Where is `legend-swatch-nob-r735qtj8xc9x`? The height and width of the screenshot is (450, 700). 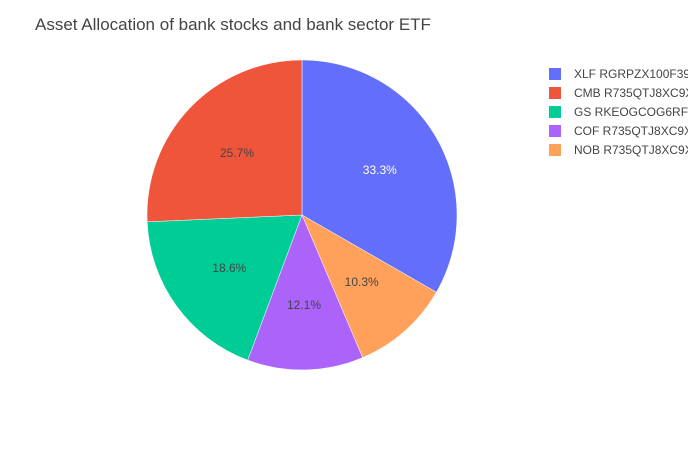 legend-swatch-nob-r735qtj8xc9x is located at coordinates (555, 150).